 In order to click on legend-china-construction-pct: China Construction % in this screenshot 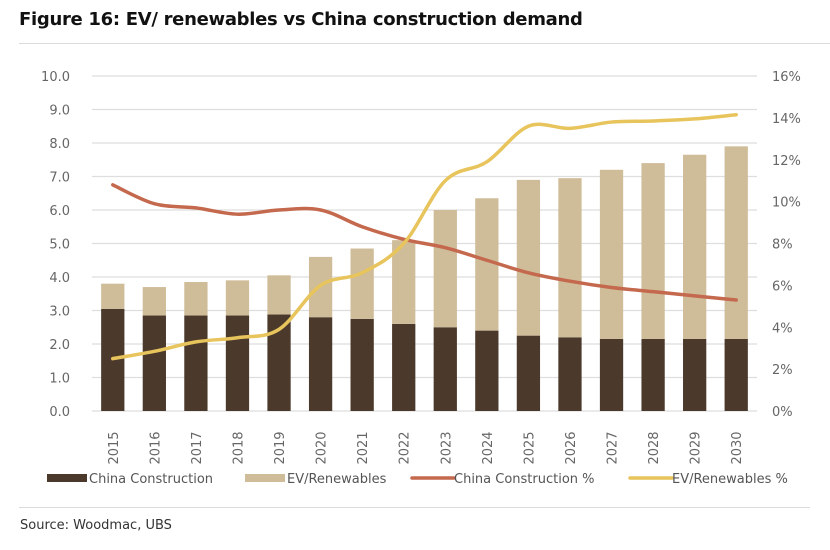, I will do `click(502, 479)`.